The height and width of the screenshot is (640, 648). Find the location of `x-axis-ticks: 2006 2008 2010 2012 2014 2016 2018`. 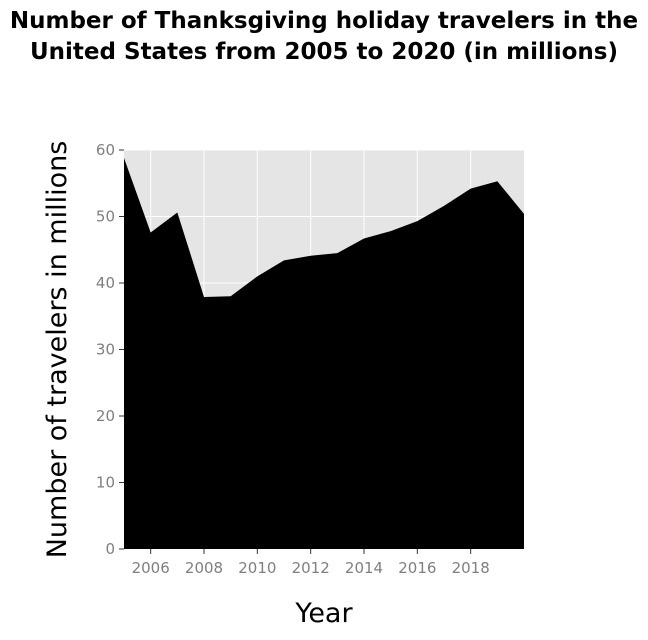

x-axis-ticks: 2006 2008 2010 2012 2014 2016 2018 is located at coordinates (311, 563).